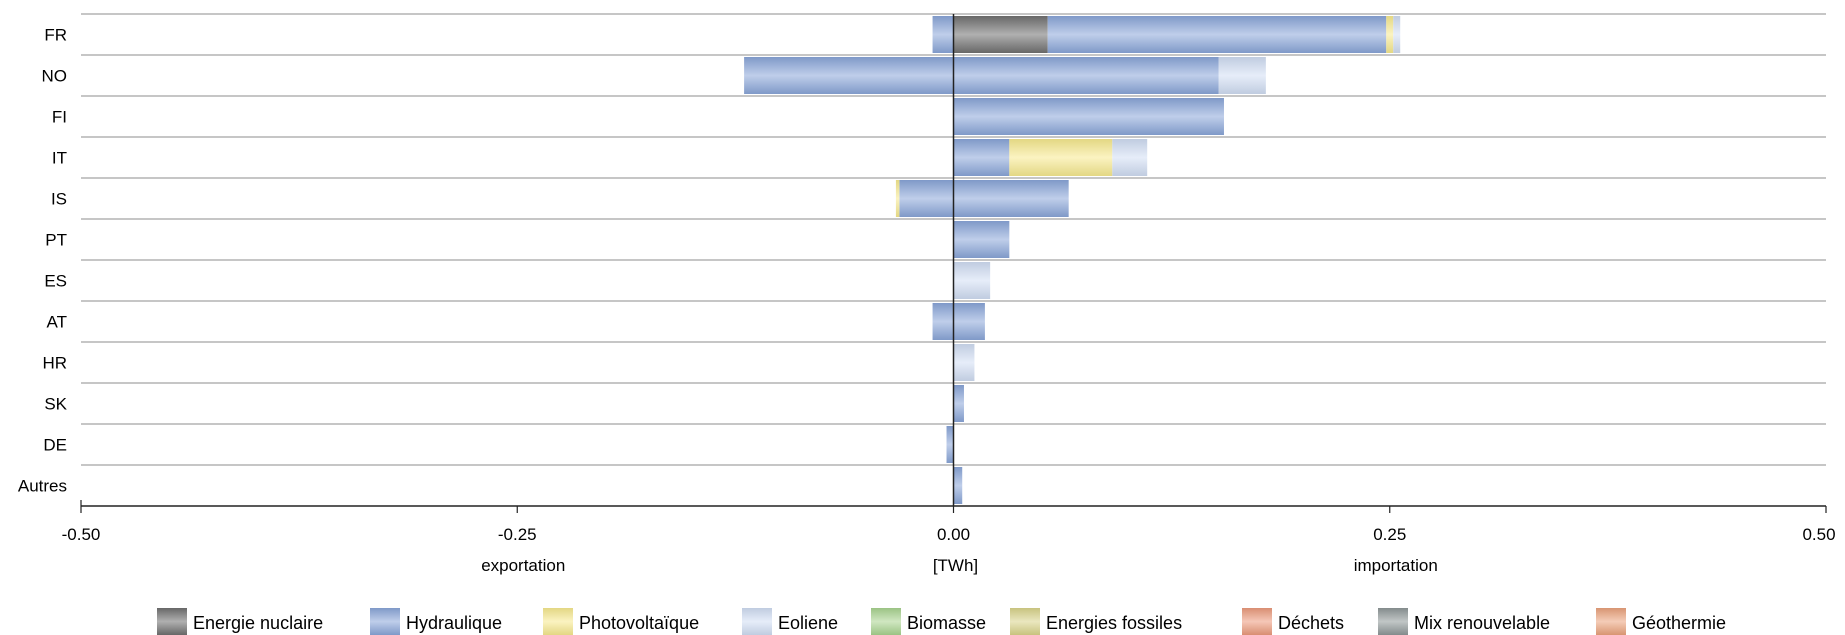 The width and height of the screenshot is (1845, 635). Describe the element at coordinates (958, 485) in the screenshot. I see `bar-hydraulique-autres` at that location.